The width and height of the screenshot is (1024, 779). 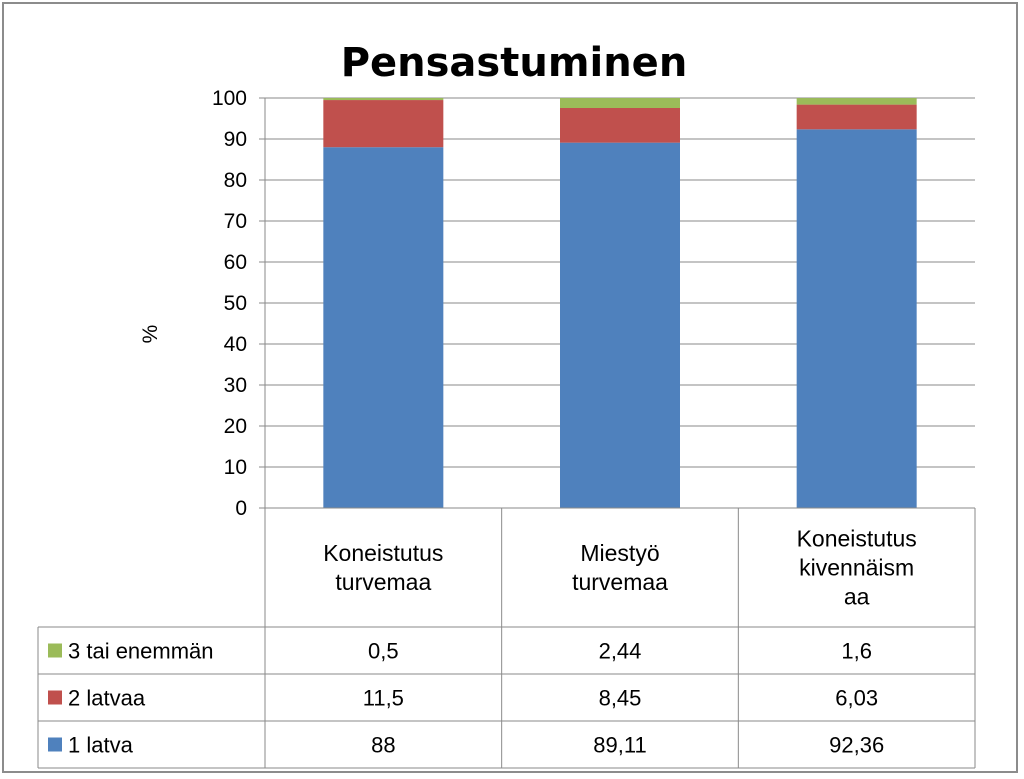 I want to click on y-tick-label: 10, so click(x=235, y=467).